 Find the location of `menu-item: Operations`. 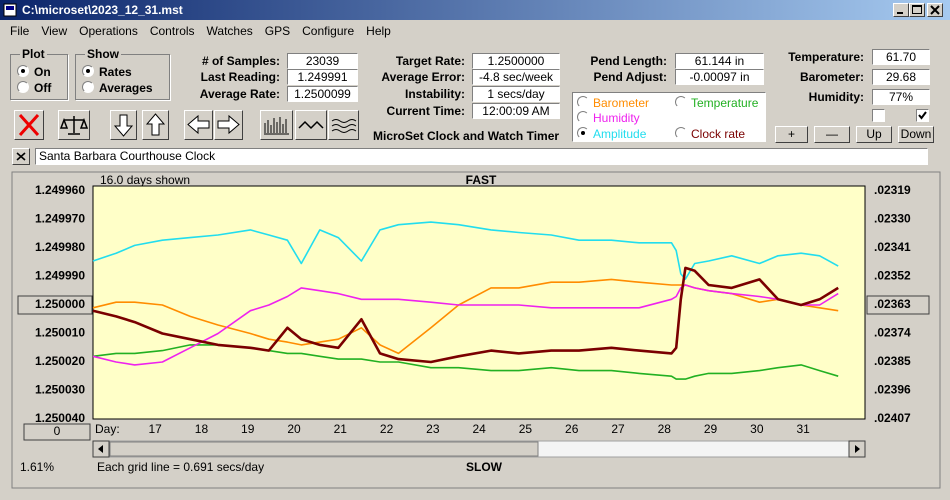

menu-item: Operations is located at coordinates (108, 31).